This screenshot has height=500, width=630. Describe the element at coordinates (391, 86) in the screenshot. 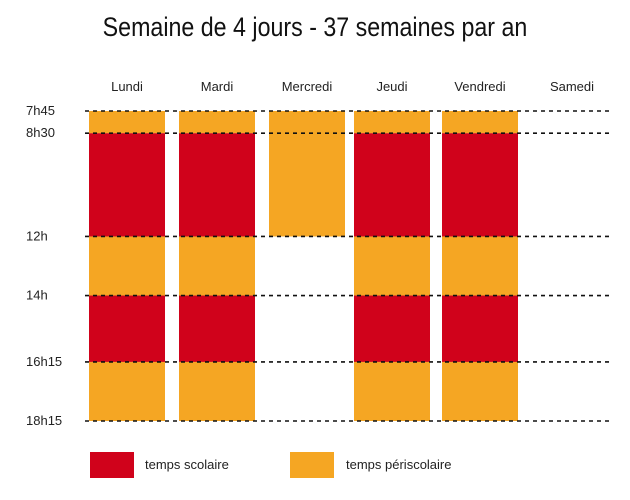

I see `day-label-jeudi: Jeudi` at that location.